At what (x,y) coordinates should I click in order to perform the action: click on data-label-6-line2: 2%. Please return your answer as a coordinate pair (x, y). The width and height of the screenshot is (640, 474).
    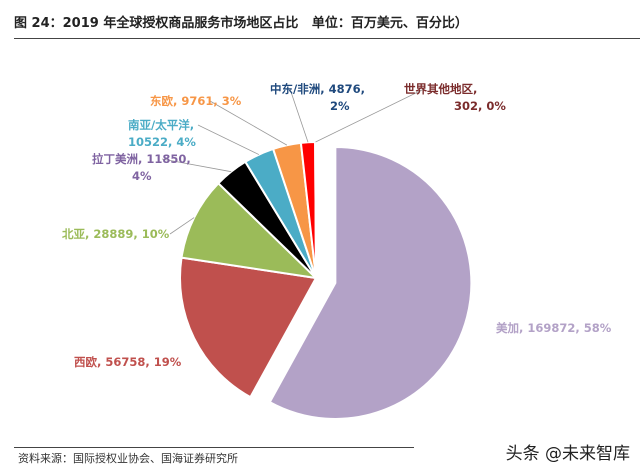
    Looking at the image, I should click on (340, 106).